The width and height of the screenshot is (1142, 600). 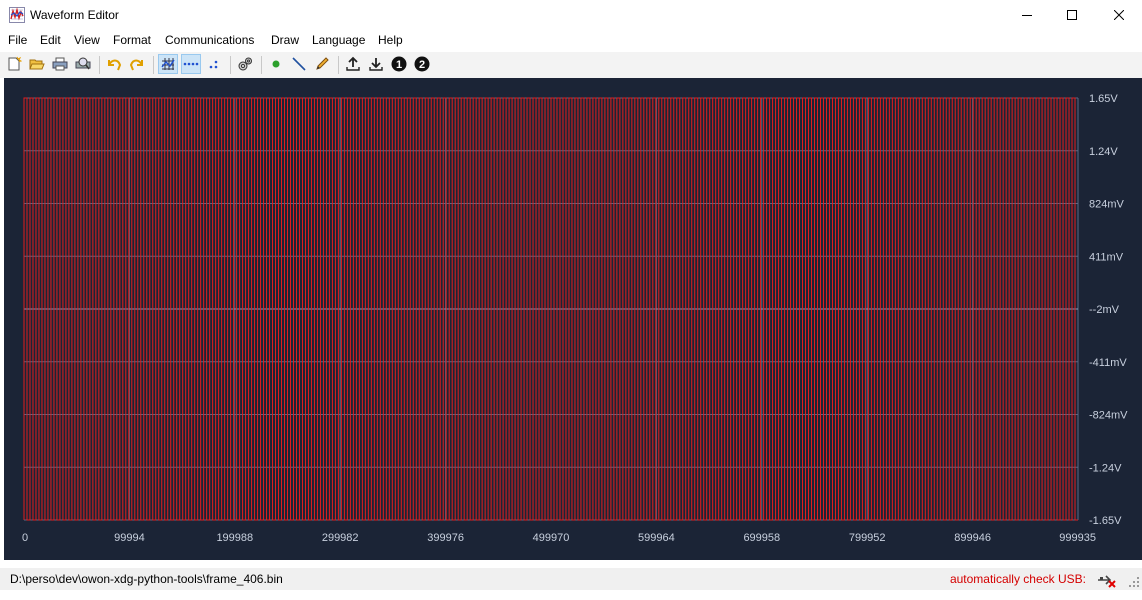 What do you see at coordinates (761, 538) in the screenshot?
I see `x-tick-label: 699958` at bounding box center [761, 538].